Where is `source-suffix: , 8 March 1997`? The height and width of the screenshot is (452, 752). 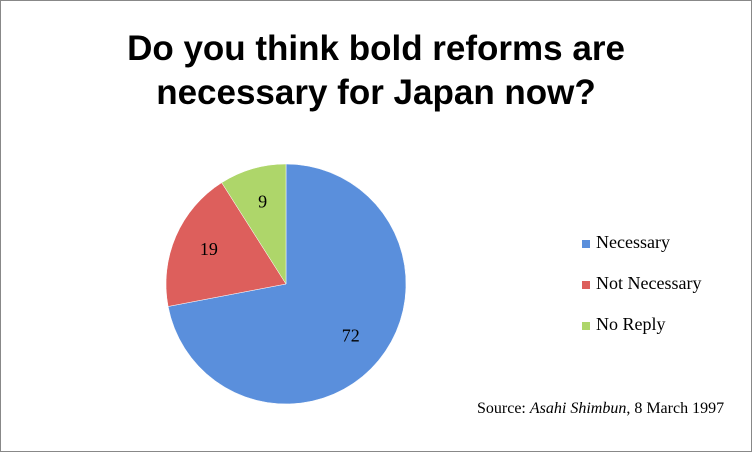
source-suffix: , 8 March 1997 is located at coordinates (675, 408).